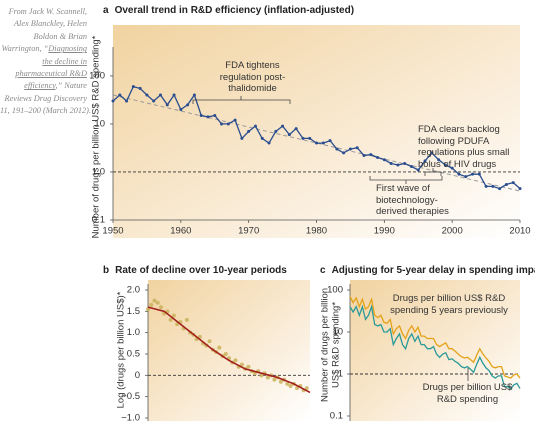 This screenshot has height=421, width=535. Describe the element at coordinates (336, 416) in the screenshot. I see `y-tick-label: 0.1` at that location.